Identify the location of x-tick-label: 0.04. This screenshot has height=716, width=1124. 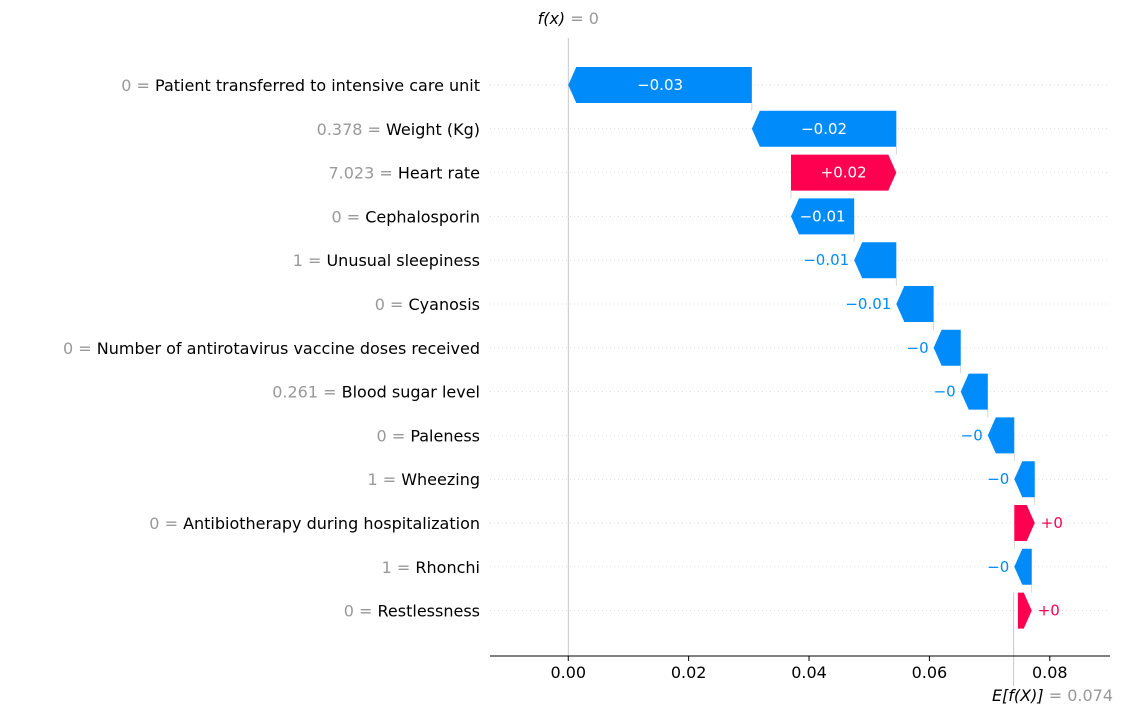
(809, 672).